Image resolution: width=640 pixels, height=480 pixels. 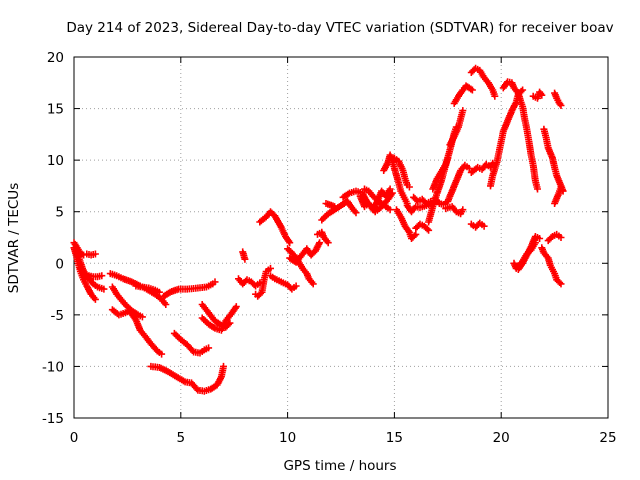 What do you see at coordinates (53, 419) in the screenshot?
I see `y-tick-label: -15` at bounding box center [53, 419].